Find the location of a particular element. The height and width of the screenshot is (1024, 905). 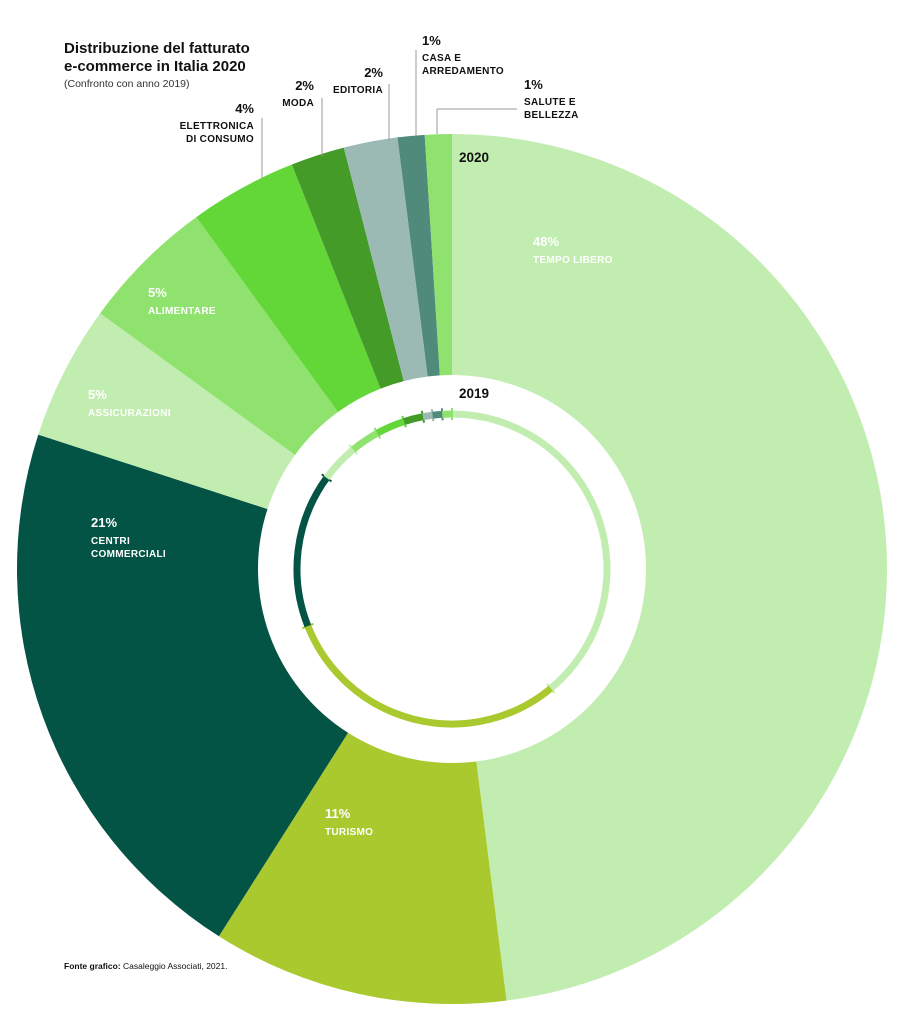

cat-label-elettronica-di-consumo-1: DI CONSUMO is located at coordinates (220, 139).